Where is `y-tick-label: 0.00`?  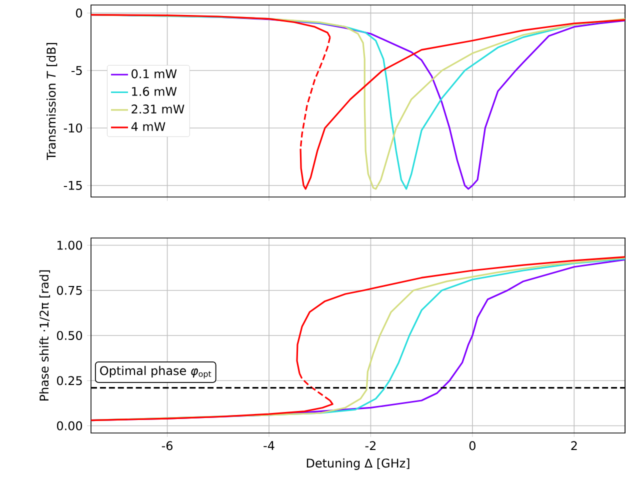
y-tick-label: 0.00 is located at coordinates (69, 425).